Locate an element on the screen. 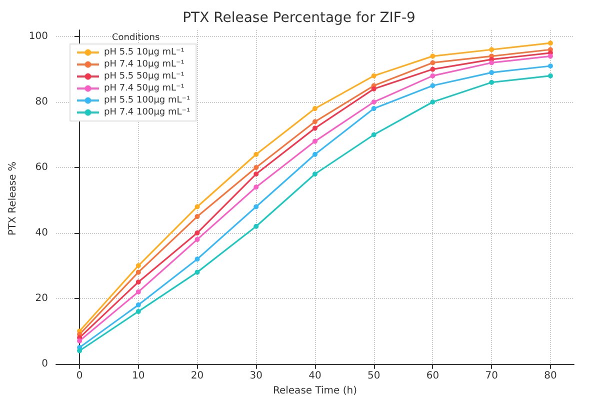  legend-label: pH 7.4 100μg mL⁻¹ is located at coordinates (147, 113).